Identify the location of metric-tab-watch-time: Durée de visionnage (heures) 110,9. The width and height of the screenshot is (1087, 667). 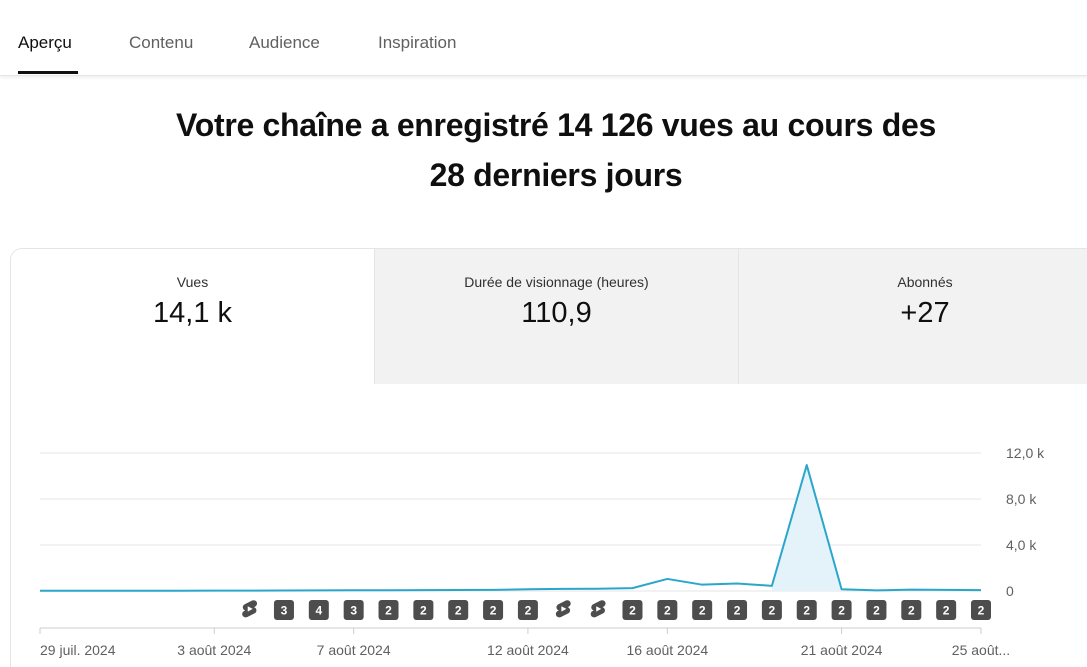
(556, 316).